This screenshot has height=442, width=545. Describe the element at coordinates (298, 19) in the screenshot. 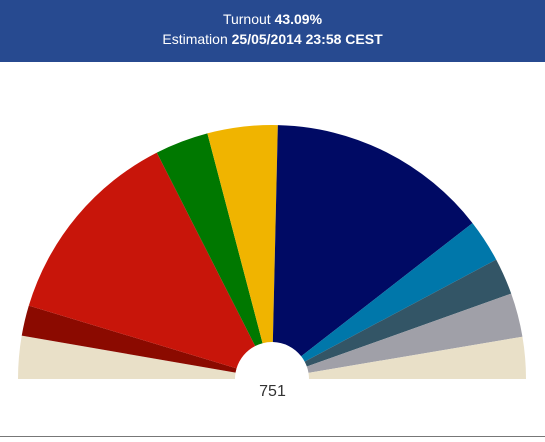

I see `turnout-value: 43.09%` at that location.